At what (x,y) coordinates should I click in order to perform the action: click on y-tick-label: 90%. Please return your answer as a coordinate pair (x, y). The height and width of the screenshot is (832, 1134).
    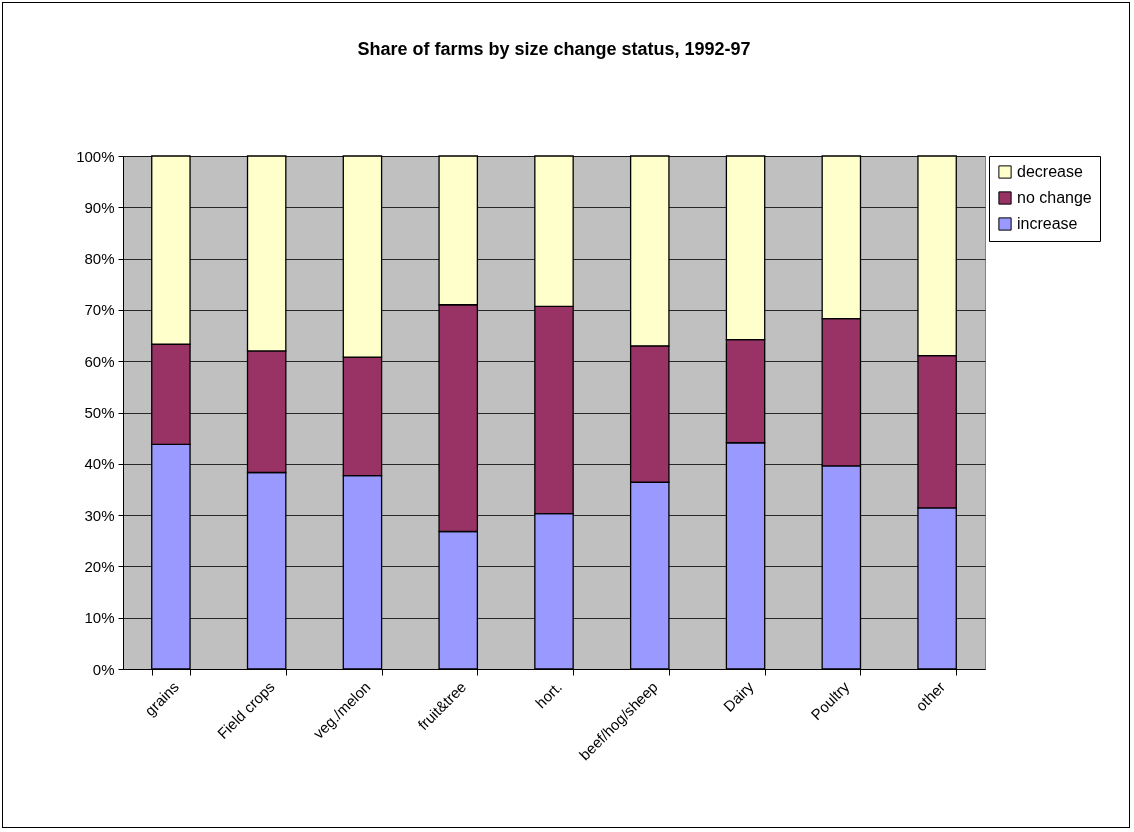
    Looking at the image, I should click on (99, 207).